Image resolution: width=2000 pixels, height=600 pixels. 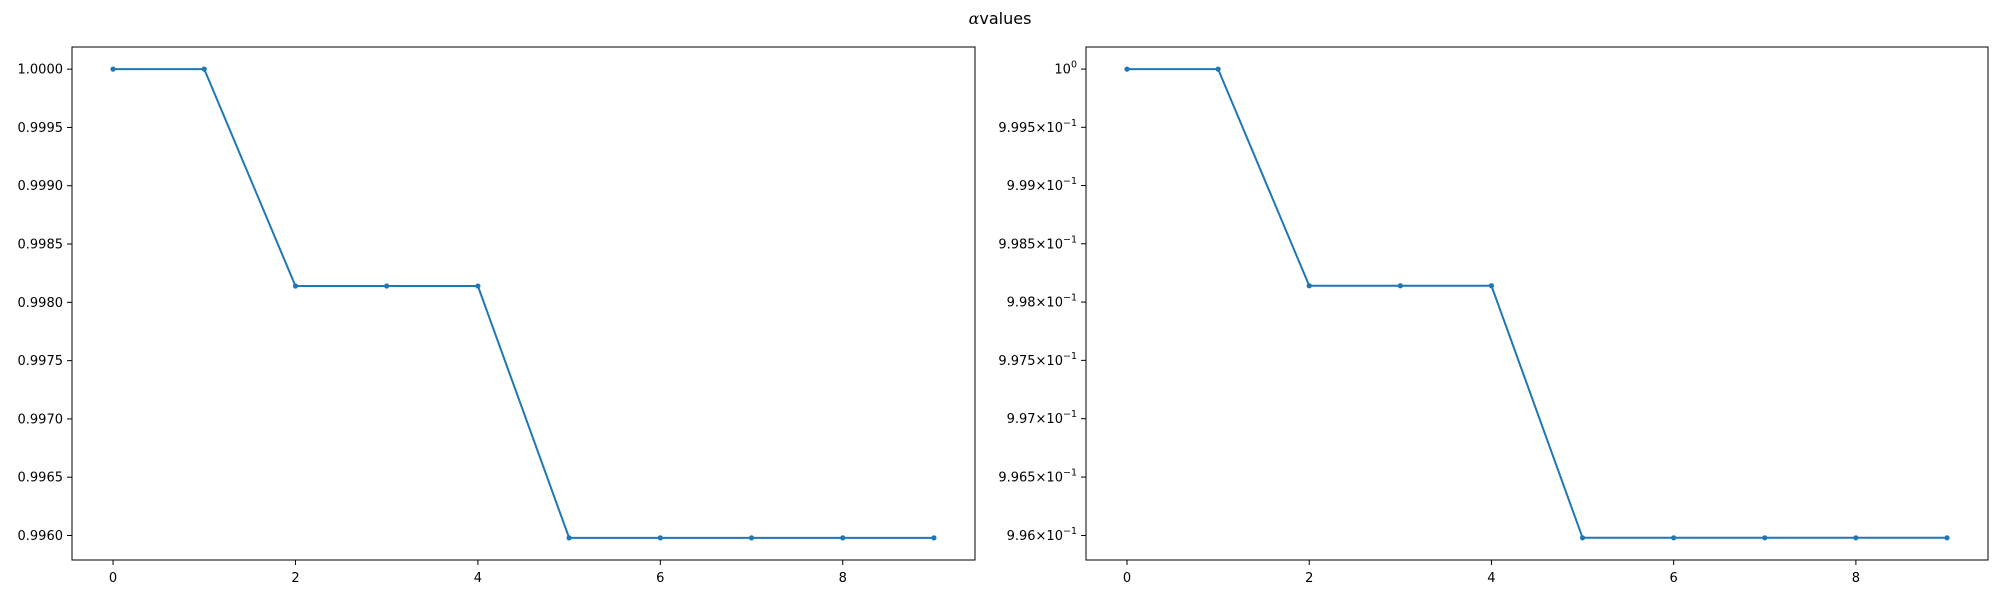 I want to click on y-tick-label: 0.9980, so click(x=41, y=303).